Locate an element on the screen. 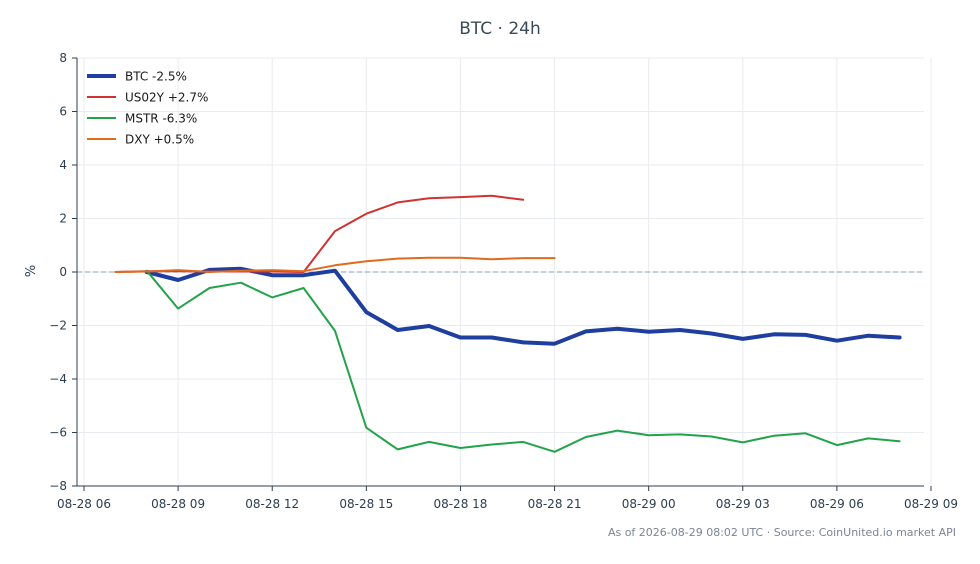  legend-label: MSTR -6.3% is located at coordinates (161, 119).